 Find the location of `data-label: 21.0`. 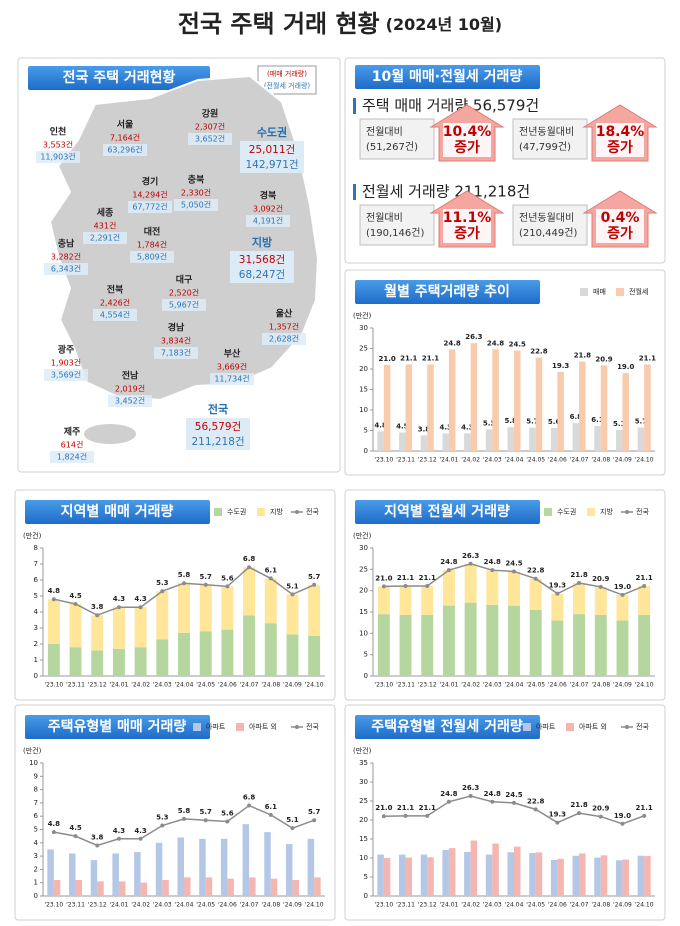

data-label: 21.0 is located at coordinates (383, 808).